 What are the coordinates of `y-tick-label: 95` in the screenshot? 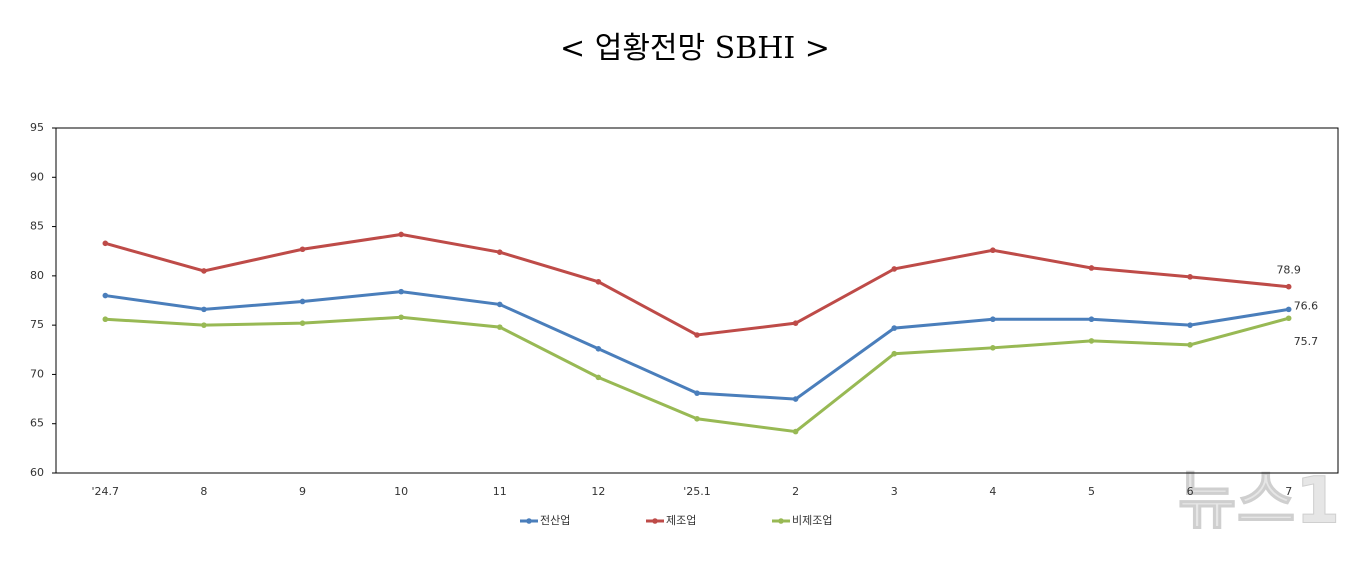 It's located at (37, 127).